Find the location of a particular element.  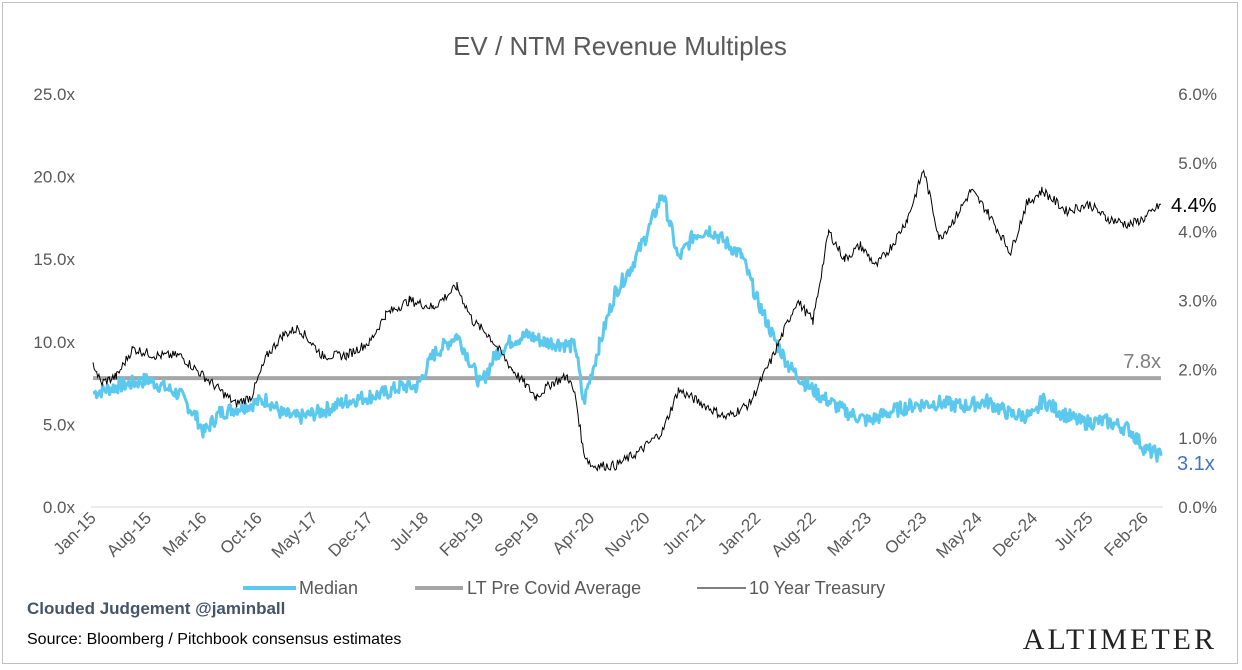

right-tick-label: 1.0% is located at coordinates (1197, 438).